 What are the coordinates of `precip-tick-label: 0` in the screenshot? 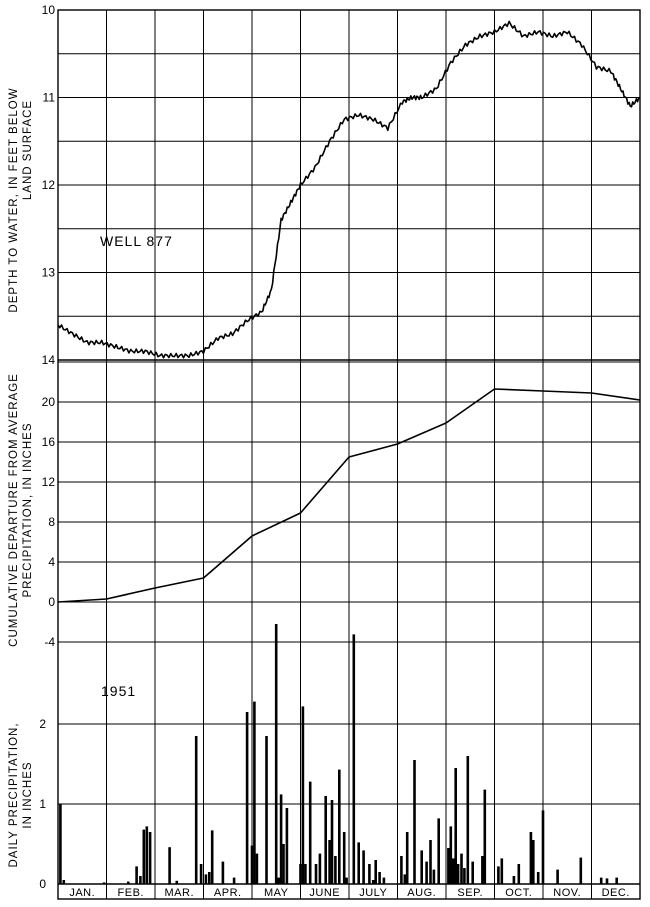 It's located at (42, 884).